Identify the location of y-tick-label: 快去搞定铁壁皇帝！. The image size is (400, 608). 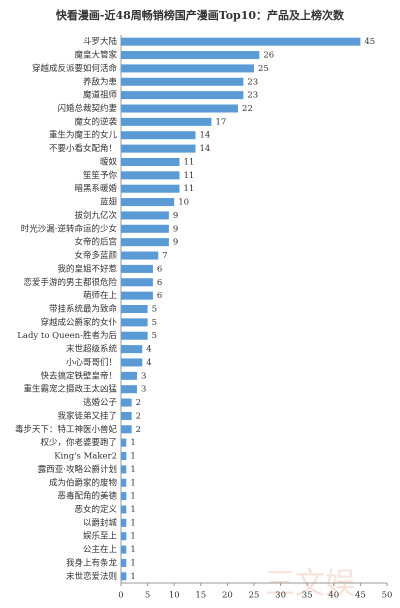
(78, 375).